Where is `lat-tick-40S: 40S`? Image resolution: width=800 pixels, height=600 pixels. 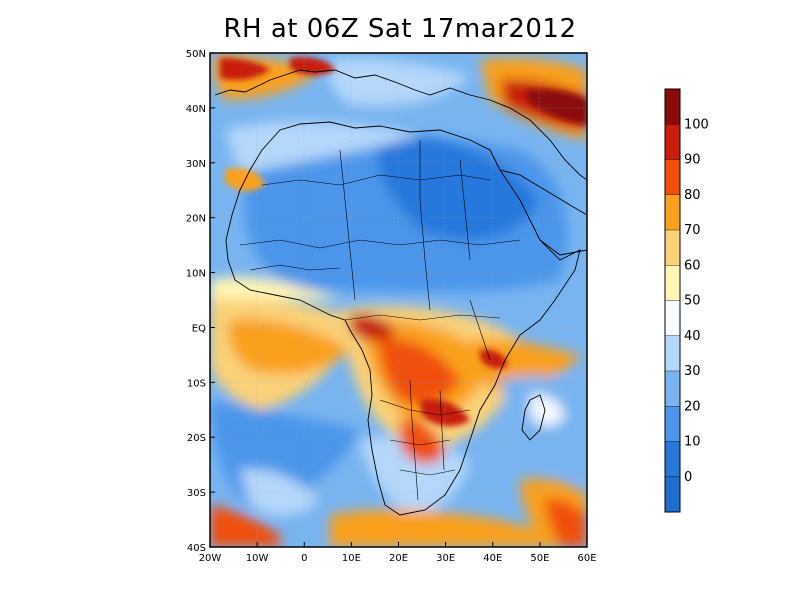 lat-tick-40S: 40S is located at coordinates (196, 548).